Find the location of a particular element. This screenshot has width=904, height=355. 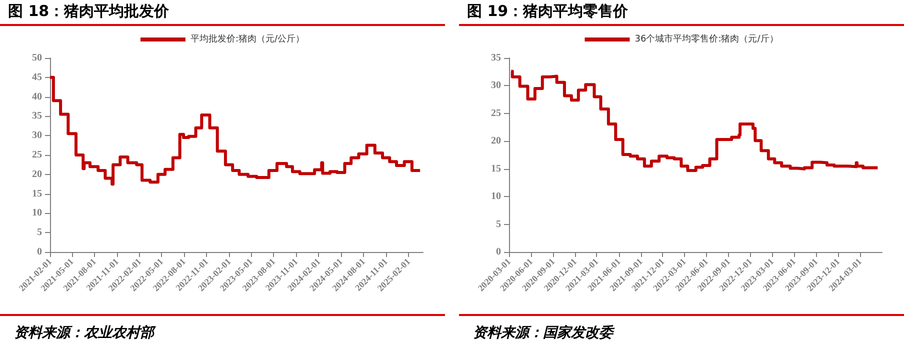

text: 资料来源：农业农村部 is located at coordinates (84, 333).